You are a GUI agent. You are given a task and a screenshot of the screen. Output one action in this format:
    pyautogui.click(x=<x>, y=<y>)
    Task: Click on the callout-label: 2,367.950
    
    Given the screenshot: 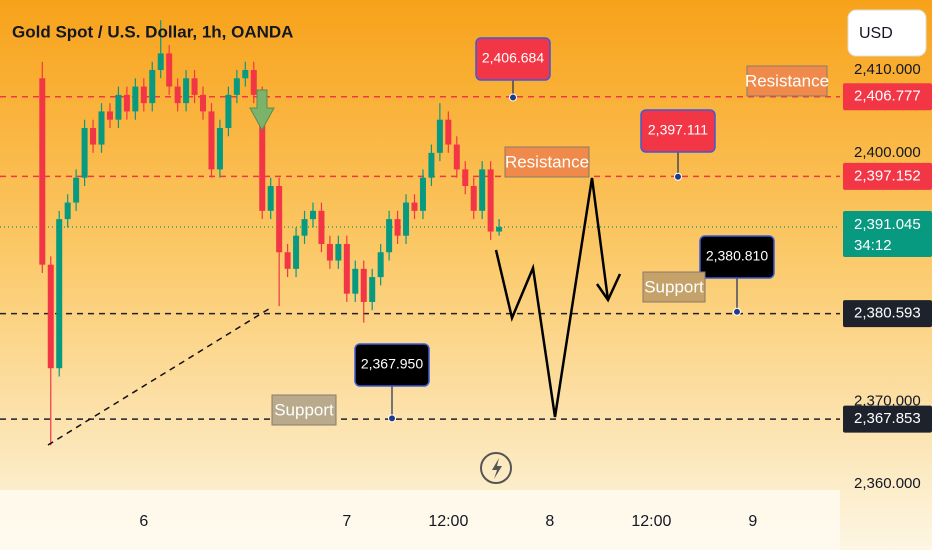 What is the action you would take?
    pyautogui.click(x=392, y=364)
    